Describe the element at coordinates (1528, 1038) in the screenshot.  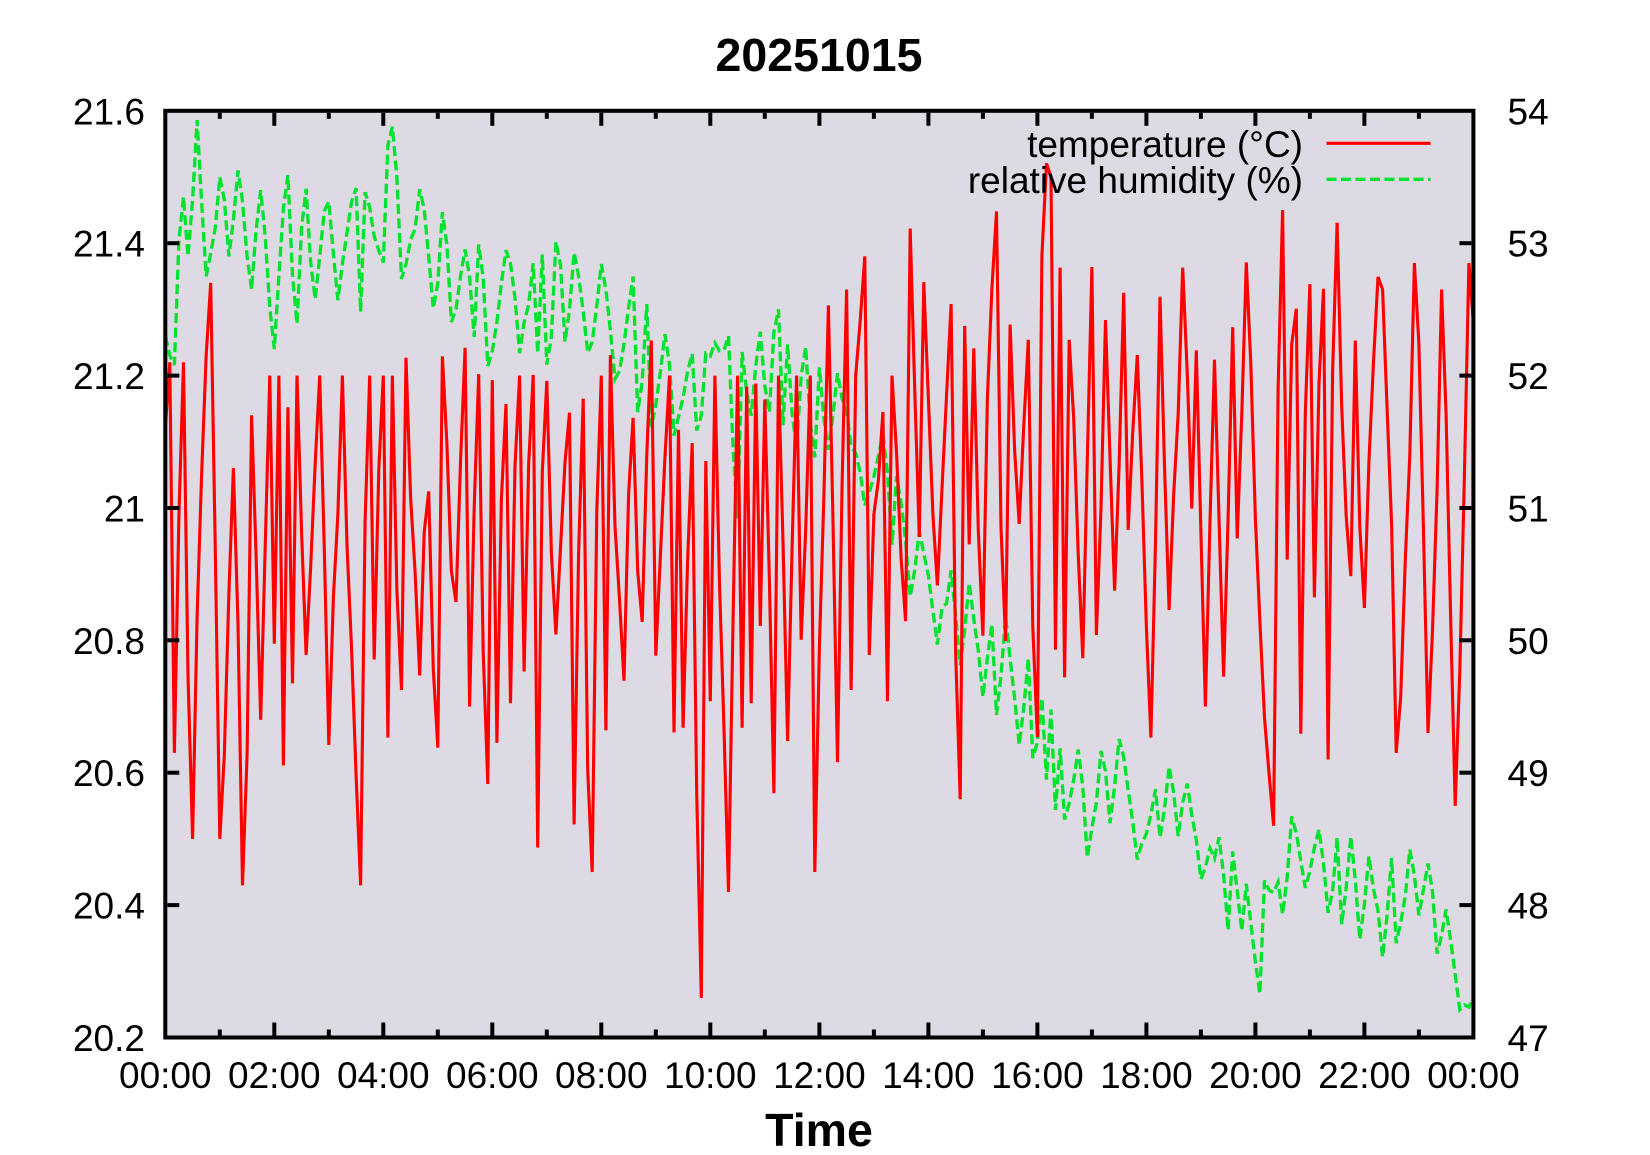
I see `svg-text: 47` at that location.